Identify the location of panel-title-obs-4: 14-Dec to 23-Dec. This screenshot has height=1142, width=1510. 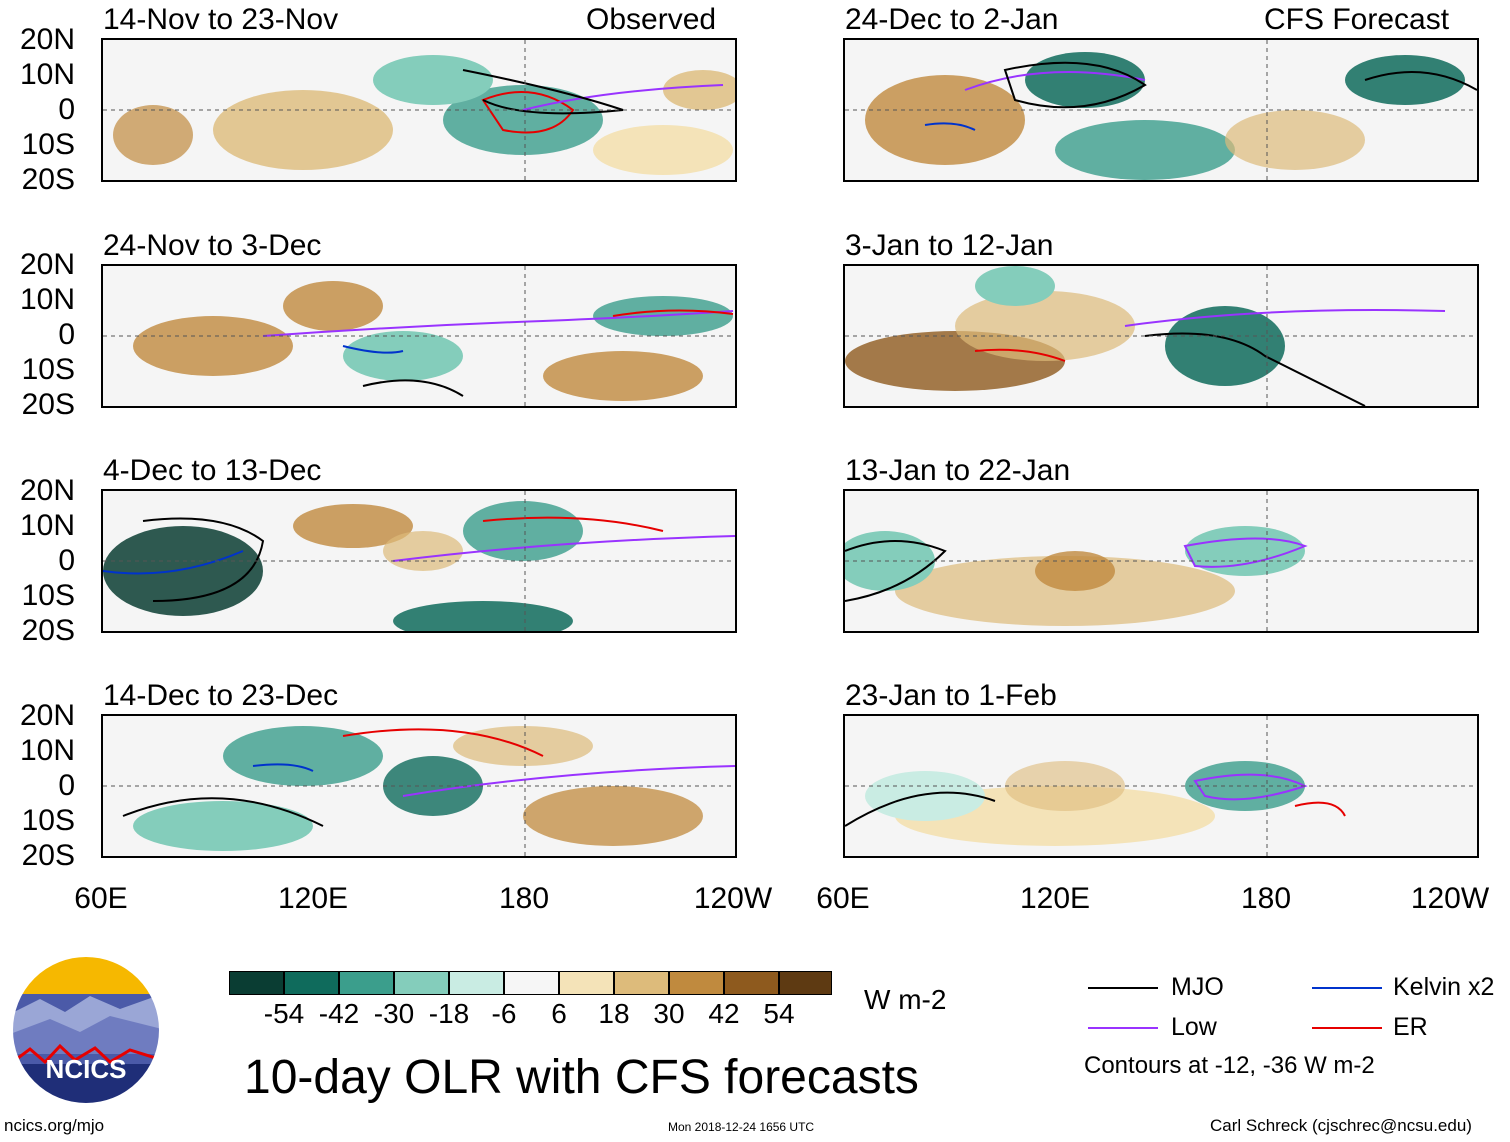
(221, 695).